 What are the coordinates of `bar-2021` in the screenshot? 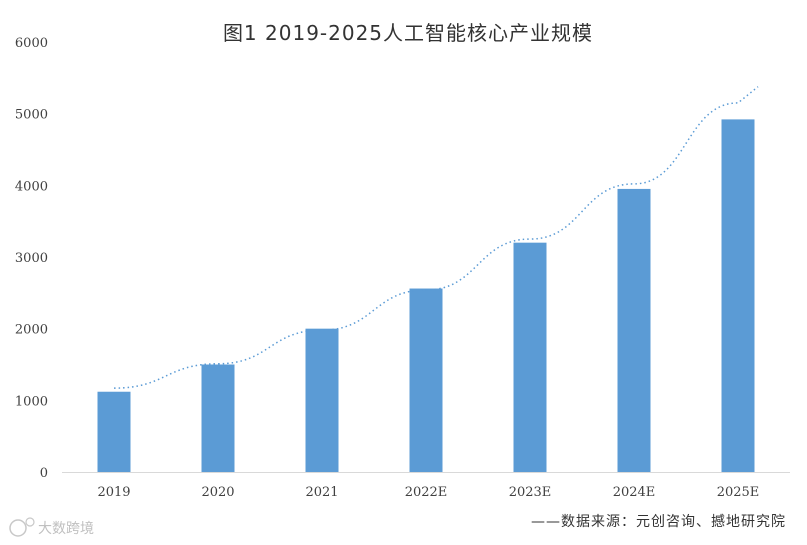 It's located at (322, 400).